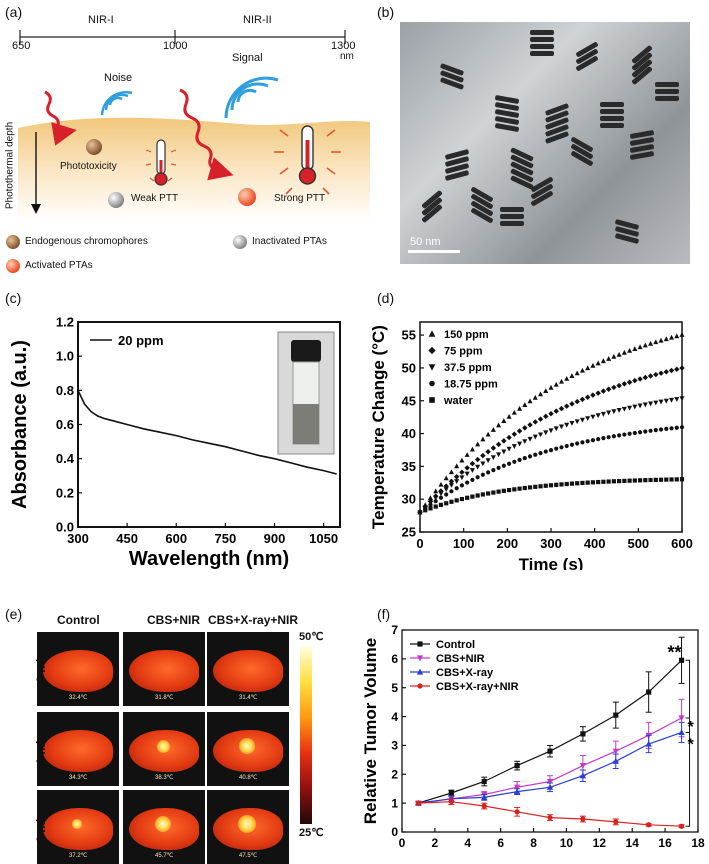 The height and width of the screenshot is (864, 709). I want to click on y-tick-label: 4, so click(394, 717).